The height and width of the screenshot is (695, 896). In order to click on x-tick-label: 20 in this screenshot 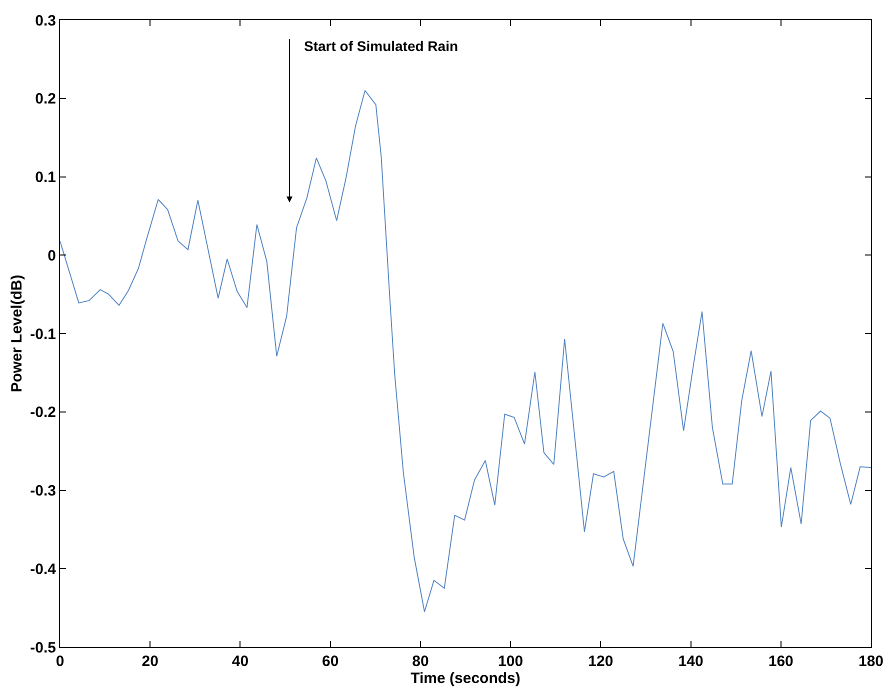, I will do `click(150, 661)`.